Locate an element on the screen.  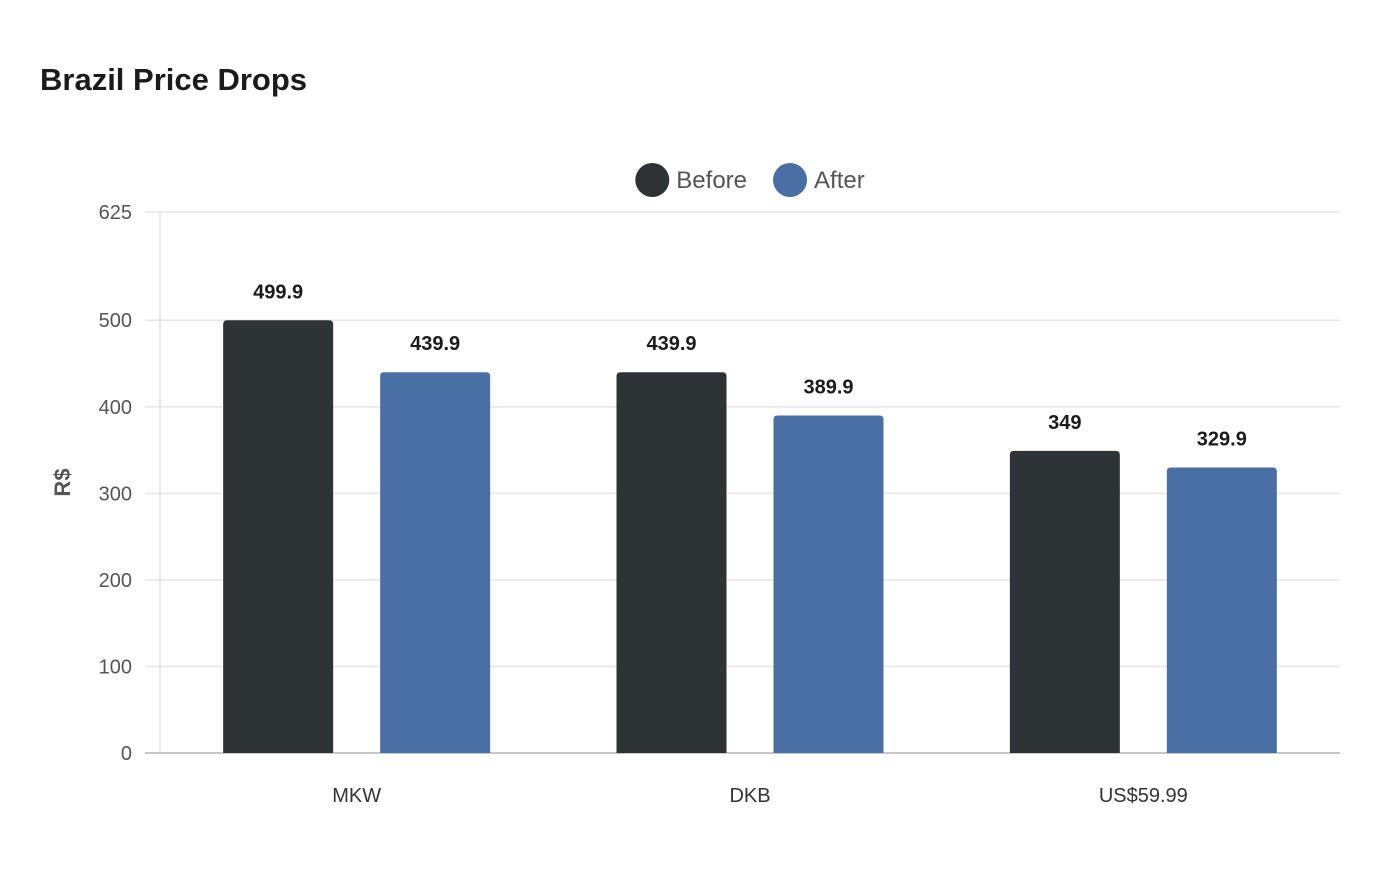
legend-label: Before is located at coordinates (711, 180).